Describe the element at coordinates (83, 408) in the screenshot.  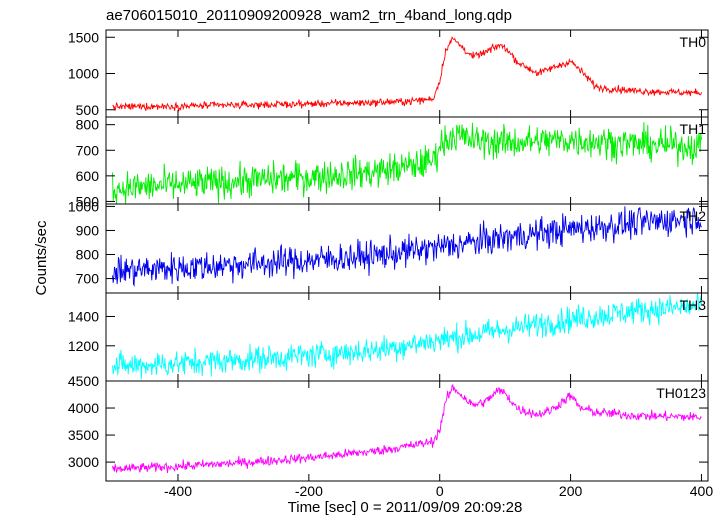
I see `y-tick-label: 4000` at that location.